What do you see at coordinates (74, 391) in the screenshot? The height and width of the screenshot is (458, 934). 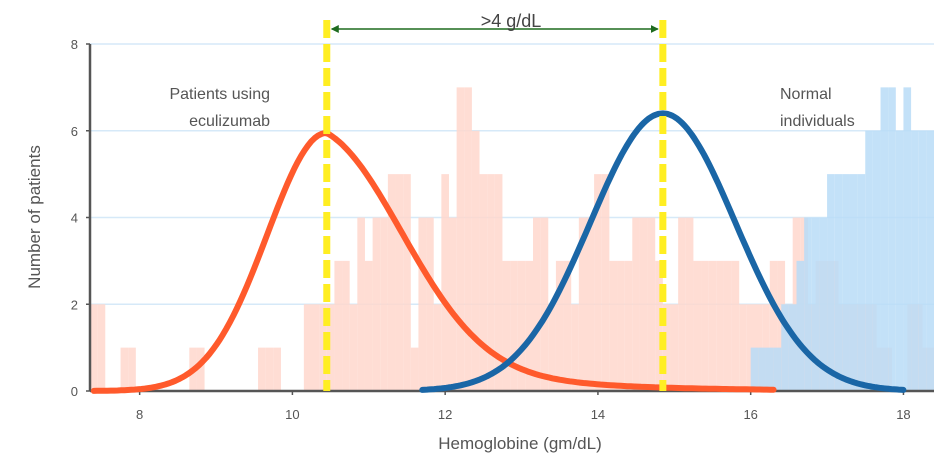 I see `y-tick-label: 0` at bounding box center [74, 391].